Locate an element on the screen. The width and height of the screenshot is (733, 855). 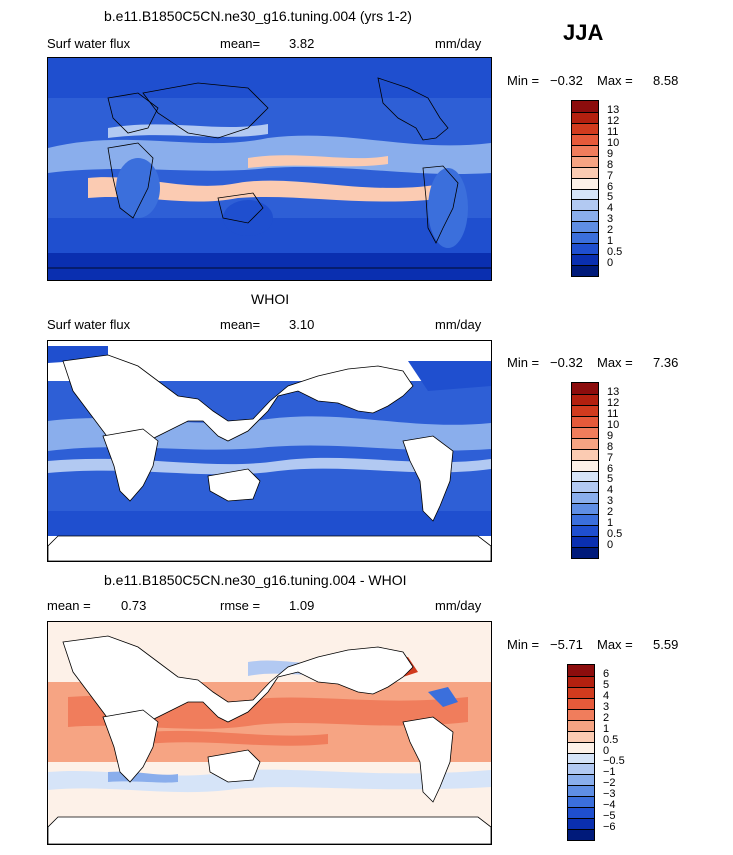
panel2-min-label: Min = is located at coordinates (523, 362).